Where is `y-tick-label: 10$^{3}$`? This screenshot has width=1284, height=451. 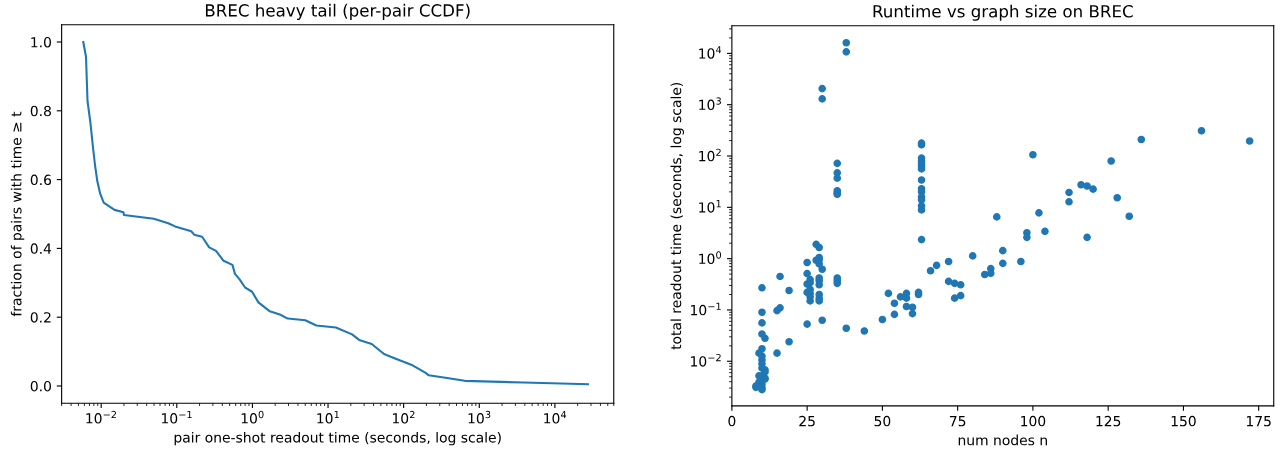
y-tick-label: 10$^{3}$ is located at coordinates (710, 104).